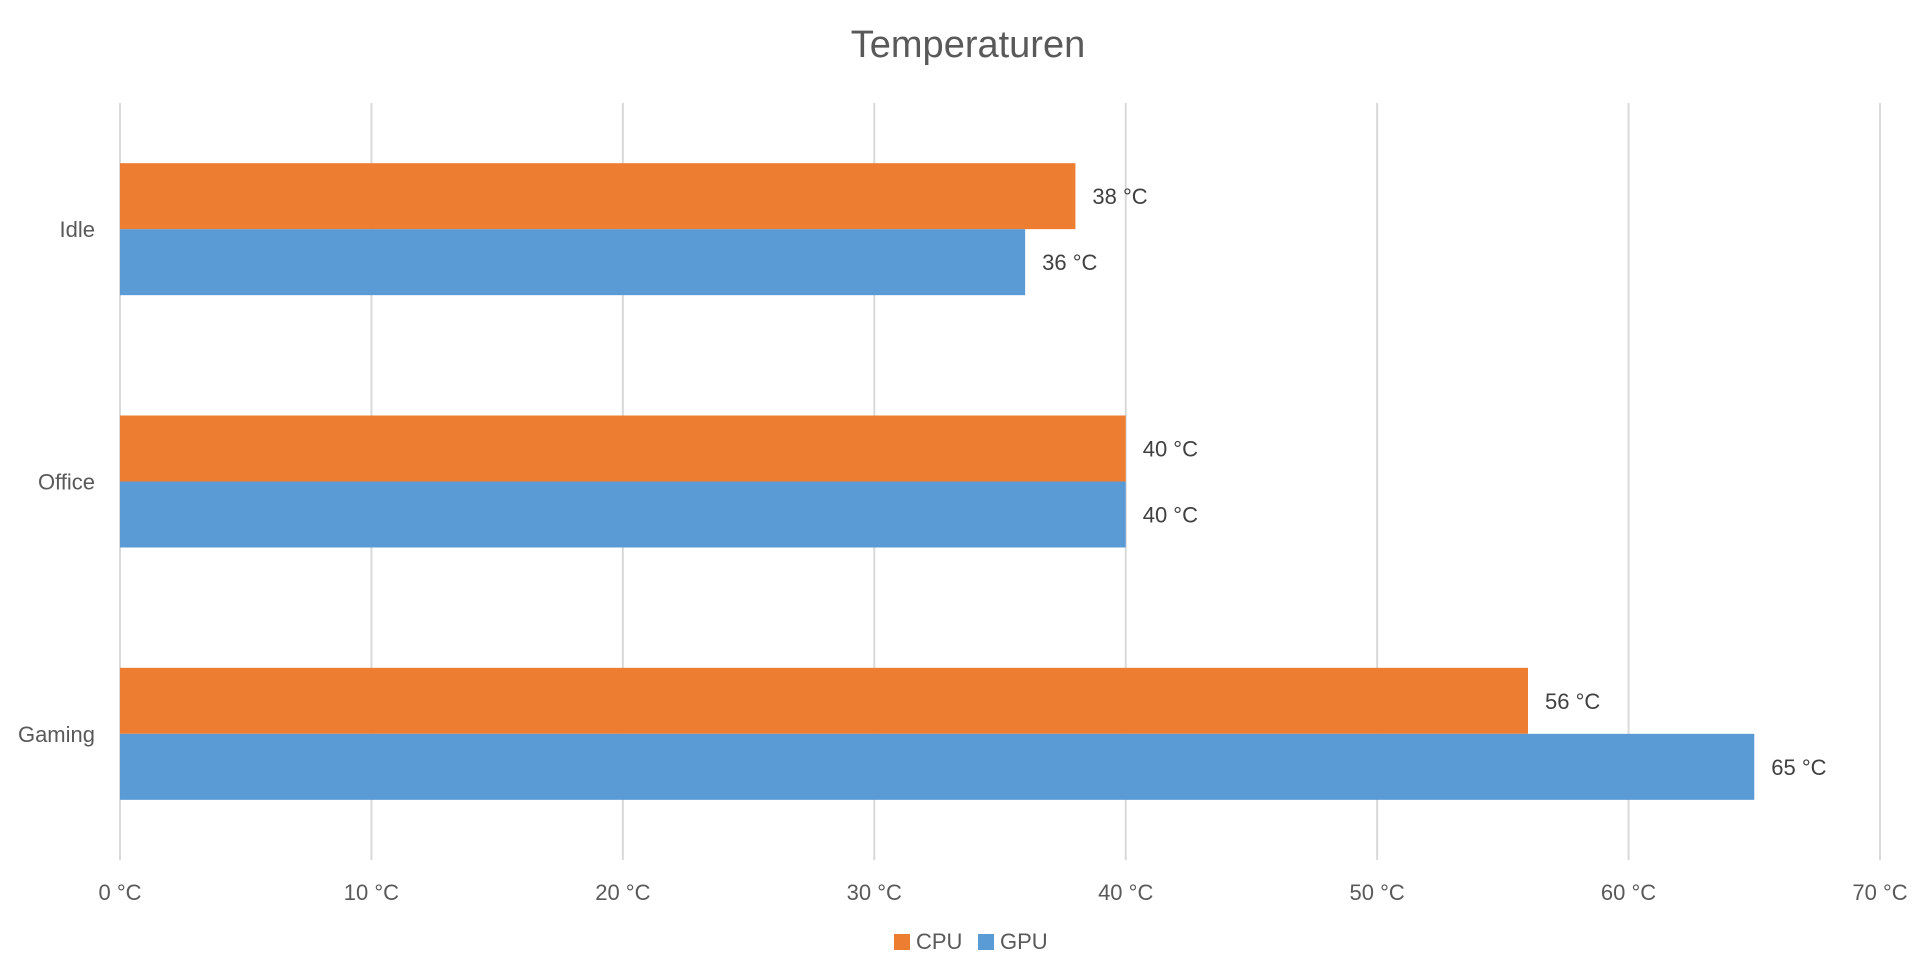 The height and width of the screenshot is (973, 1920). Describe the element at coordinates (1024, 941) in the screenshot. I see `legend-label-gpu: GPU` at that location.